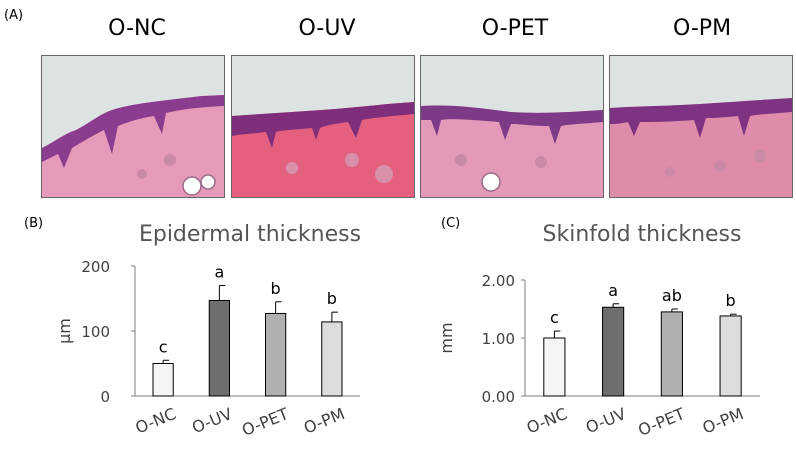 This screenshot has height=462, width=796. Describe the element at coordinates (34, 223) in the screenshot. I see `panel-label-b: (B)` at that location.